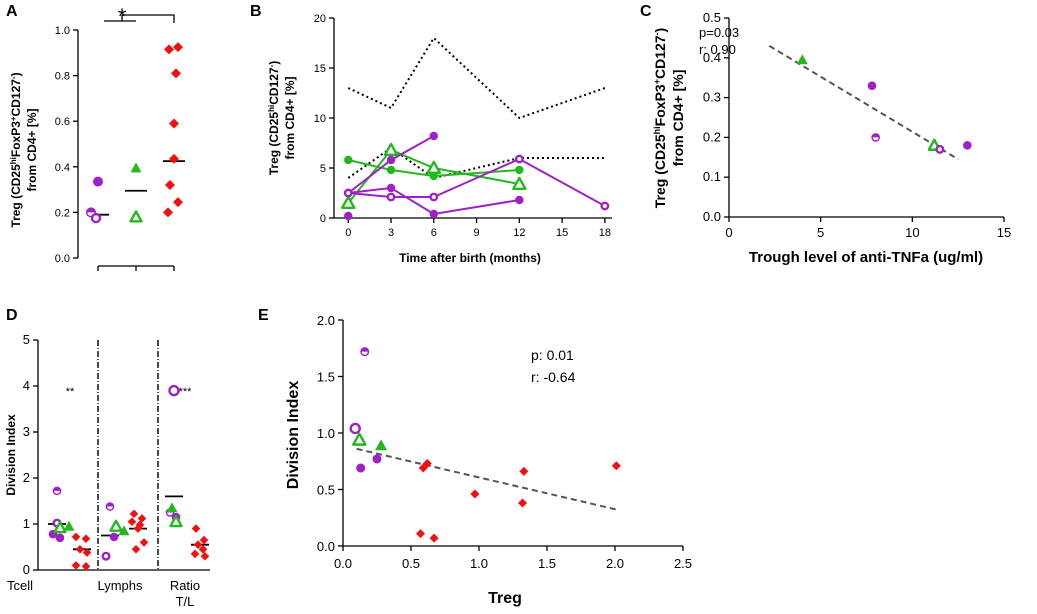 Image resolution: width=1037 pixels, height=614 pixels. Describe the element at coordinates (712, 17) in the screenshot. I see `chart-c-ytick-label: 0.5` at that location.